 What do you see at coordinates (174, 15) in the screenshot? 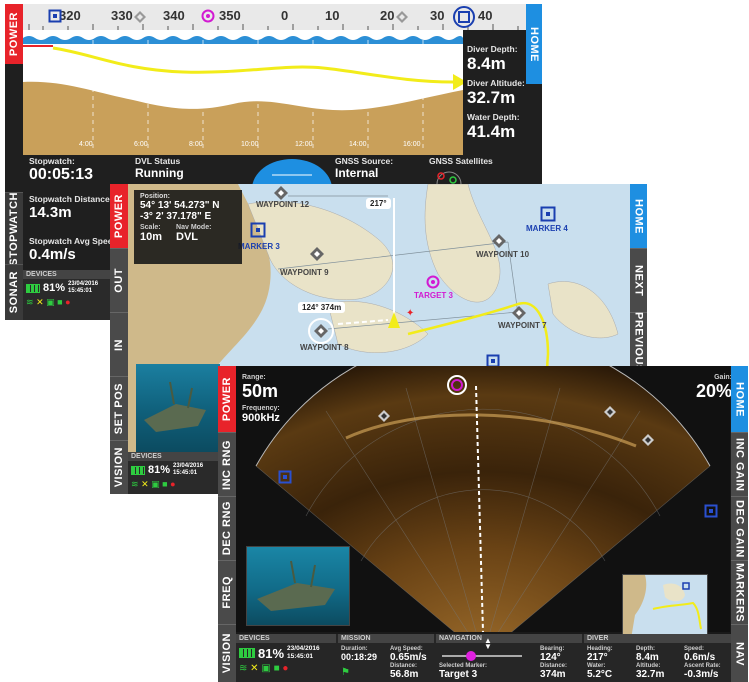
I see `compass-tick-label: 340` at bounding box center [174, 15].